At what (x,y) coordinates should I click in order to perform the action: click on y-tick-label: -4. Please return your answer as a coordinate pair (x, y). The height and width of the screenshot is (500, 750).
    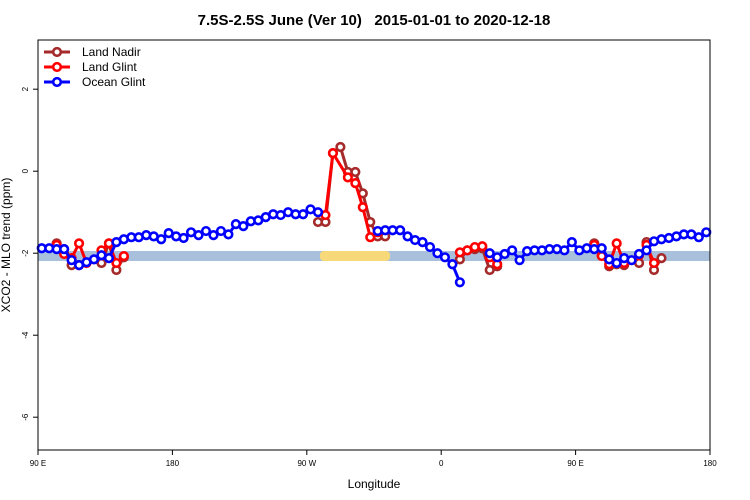
    Looking at the image, I should click on (25, 335).